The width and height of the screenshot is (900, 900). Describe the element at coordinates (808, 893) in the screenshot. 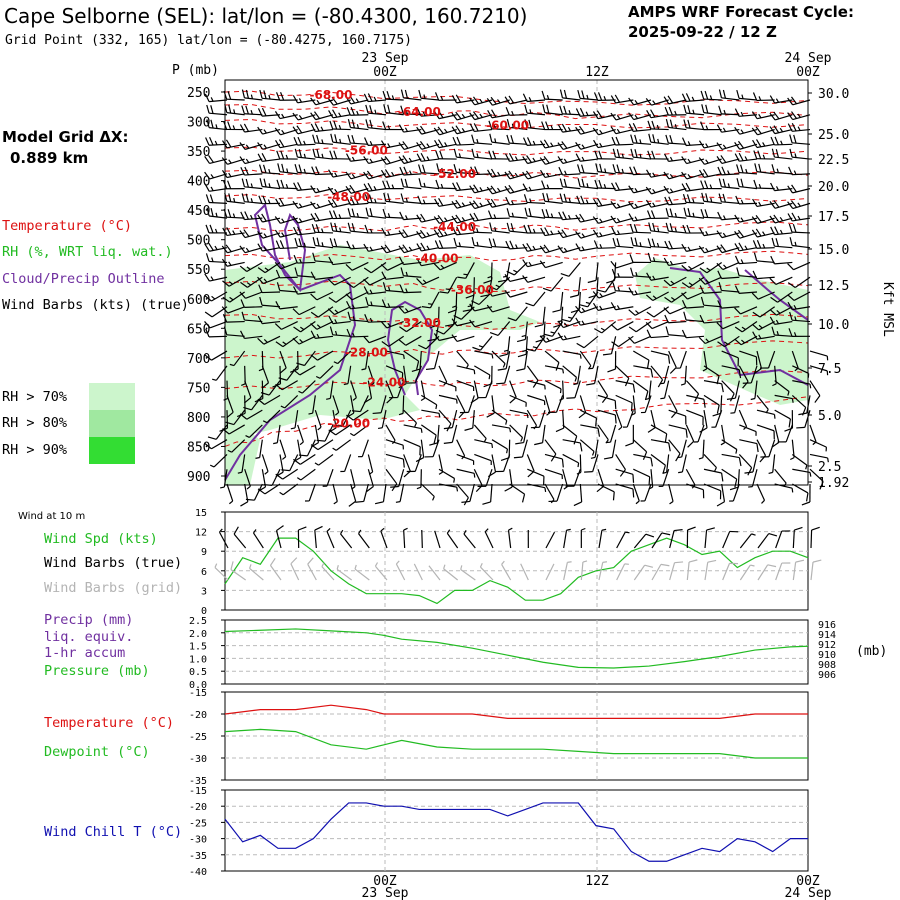

I see `bottom-date-label: 24 Sep` at that location.